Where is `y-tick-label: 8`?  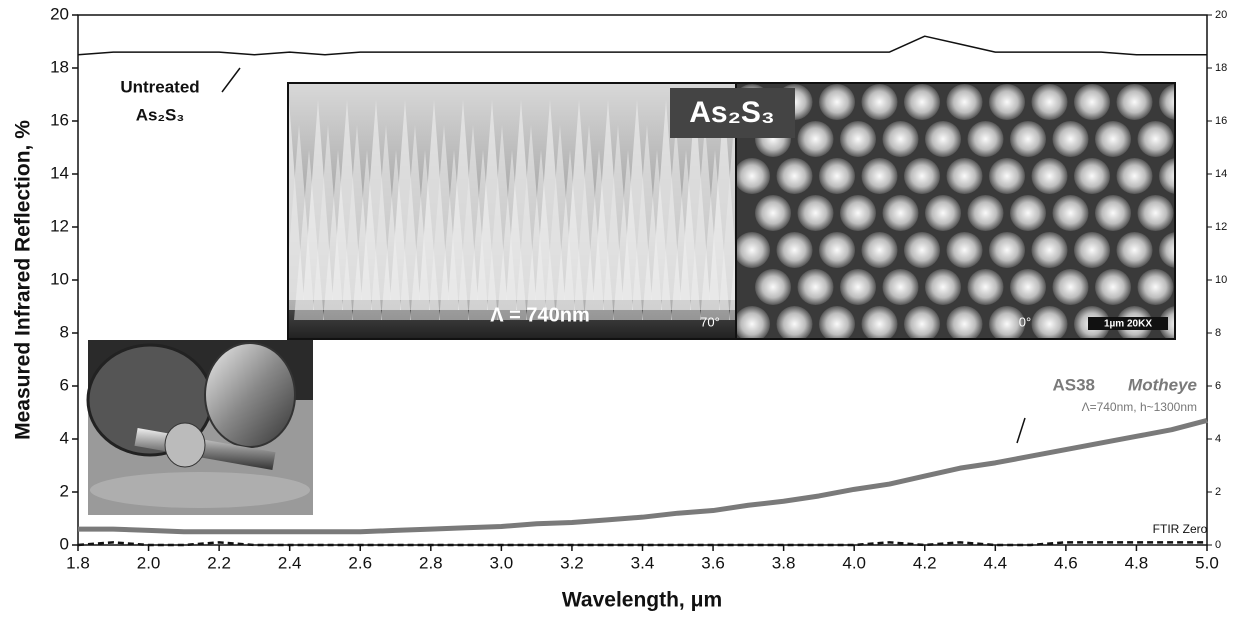 y-tick-label: 8 is located at coordinates (64, 331).